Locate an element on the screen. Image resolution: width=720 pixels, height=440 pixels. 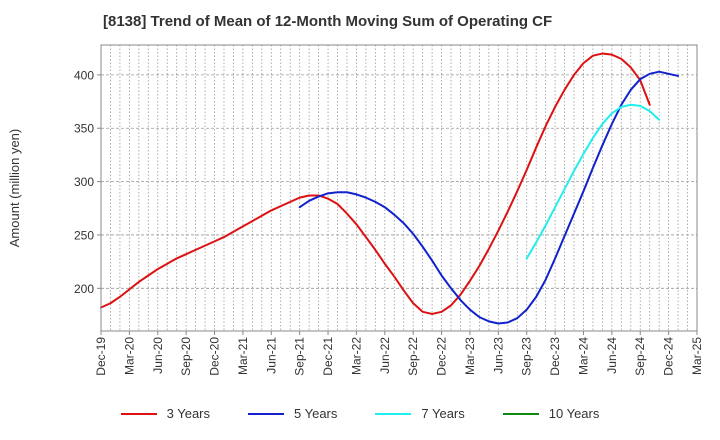
legend-item-5-years: 5 Years is located at coordinates (292, 413).